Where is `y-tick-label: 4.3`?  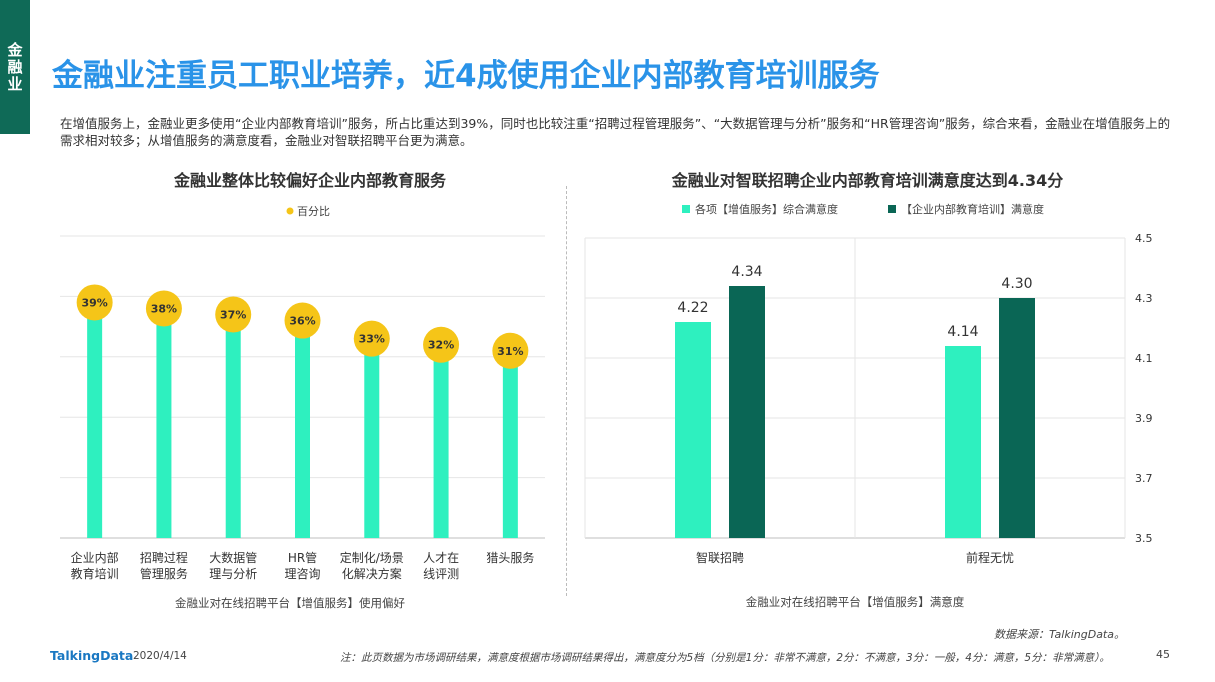
y-tick-label: 4.3 is located at coordinates (1144, 298).